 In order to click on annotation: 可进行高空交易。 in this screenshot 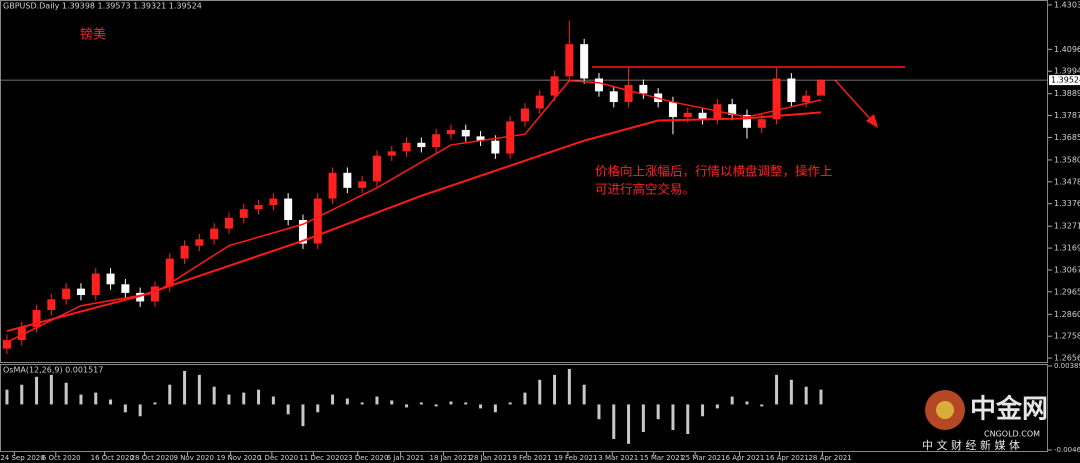, I will do `click(645, 189)`.